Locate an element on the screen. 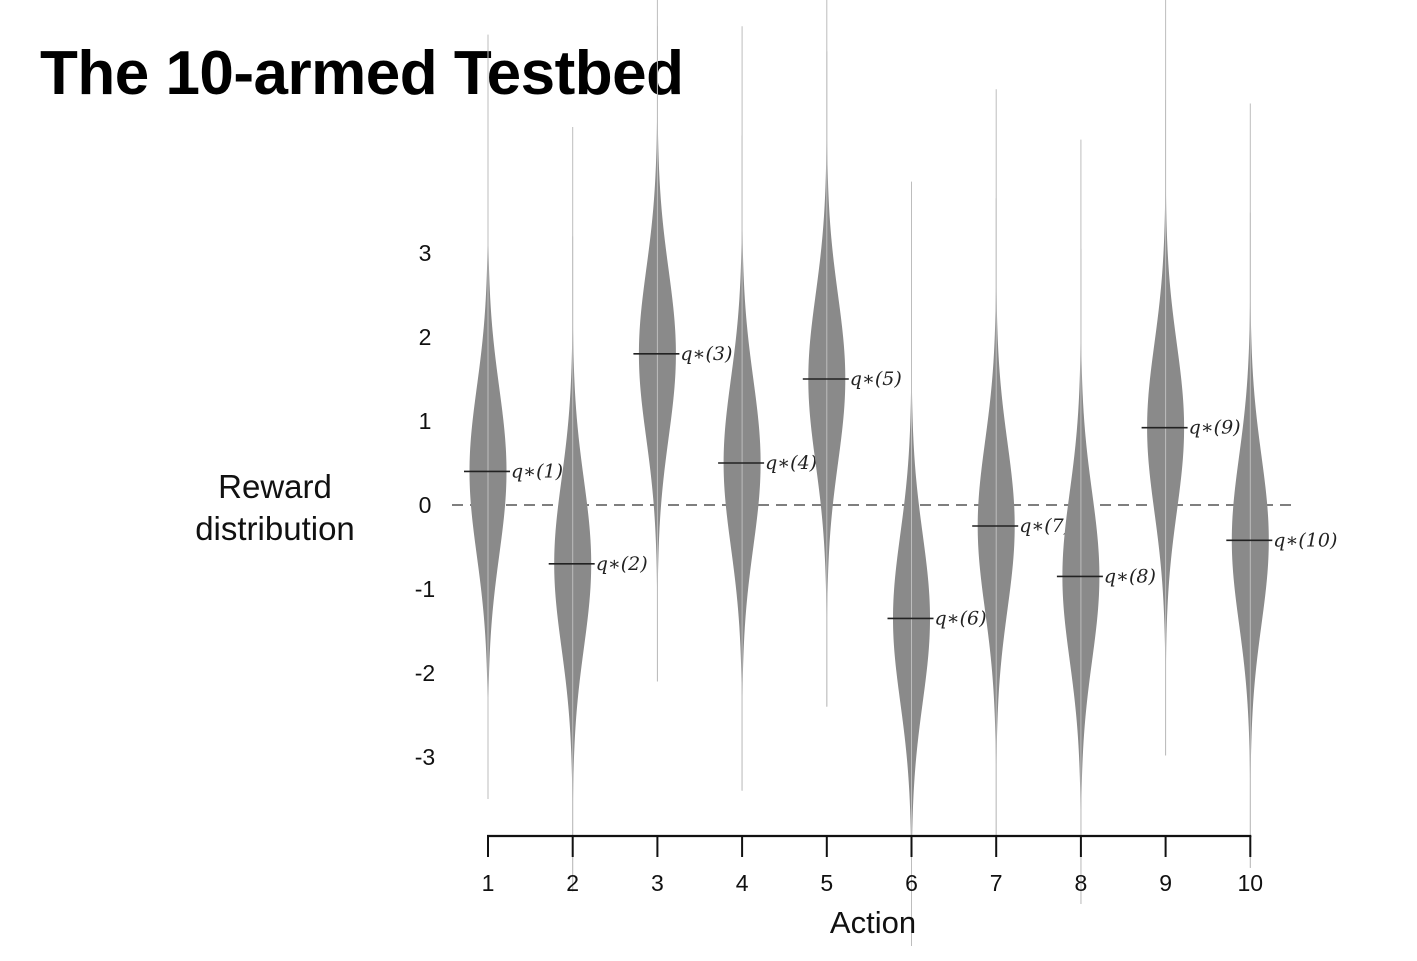 The image size is (1417, 961). x-tick-label: 1 is located at coordinates (488, 883).